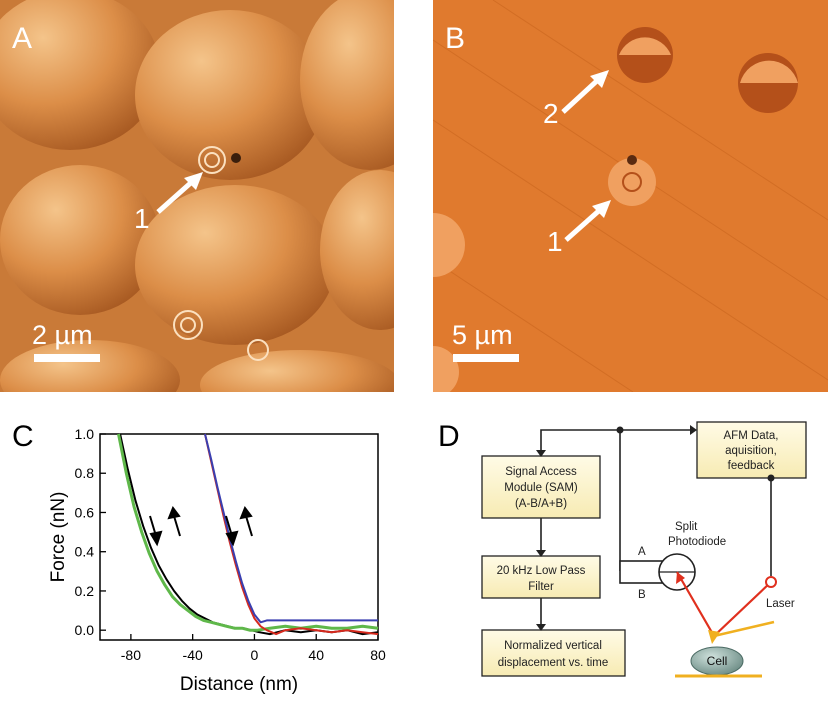  What do you see at coordinates (541, 488) in the screenshot?
I see `sam-line-2: Module (SAM)` at bounding box center [541, 488].